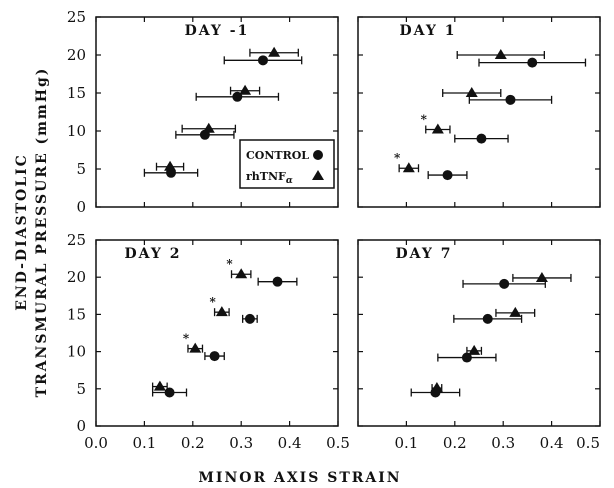 Image resolution: width=614 pixels, height=488 pixels. What do you see at coordinates (42, 232) in the screenshot?
I see `y-axis-title-line2: TRANSMURAL PRESSURE (mmHg)` at bounding box center [42, 232].